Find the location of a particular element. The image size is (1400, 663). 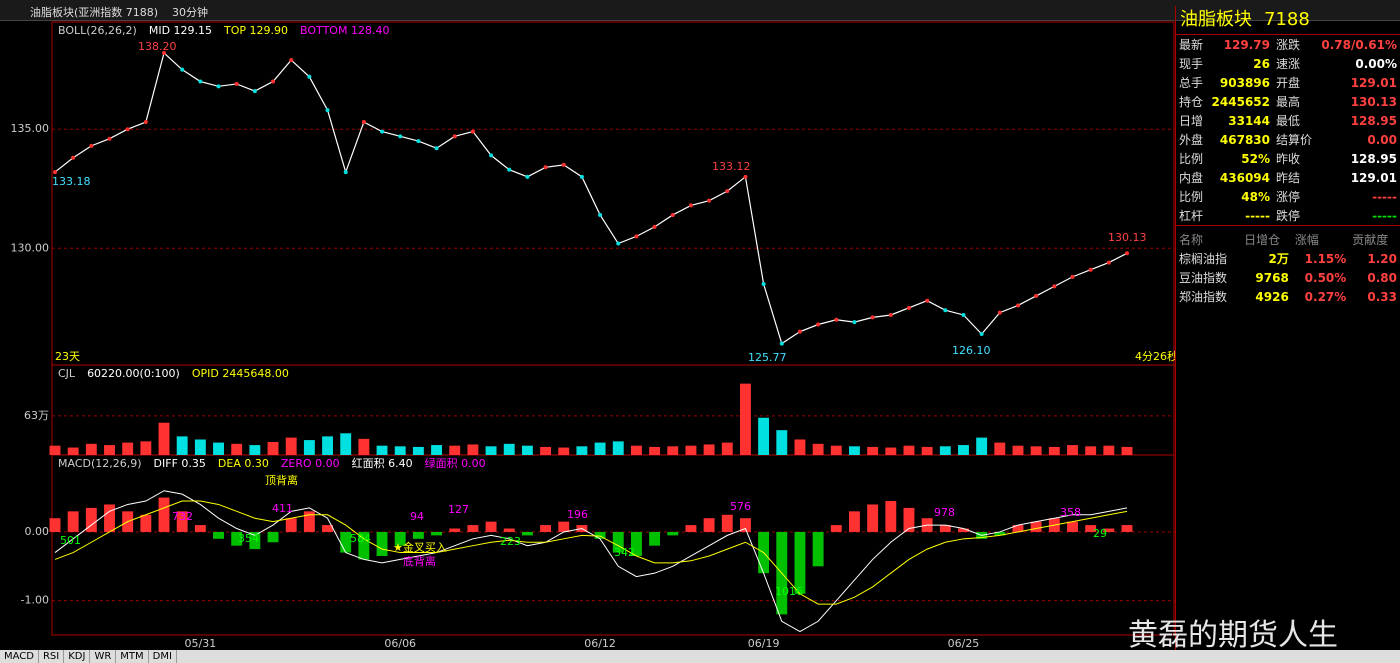

macd-annotation: 576 is located at coordinates (740, 506).